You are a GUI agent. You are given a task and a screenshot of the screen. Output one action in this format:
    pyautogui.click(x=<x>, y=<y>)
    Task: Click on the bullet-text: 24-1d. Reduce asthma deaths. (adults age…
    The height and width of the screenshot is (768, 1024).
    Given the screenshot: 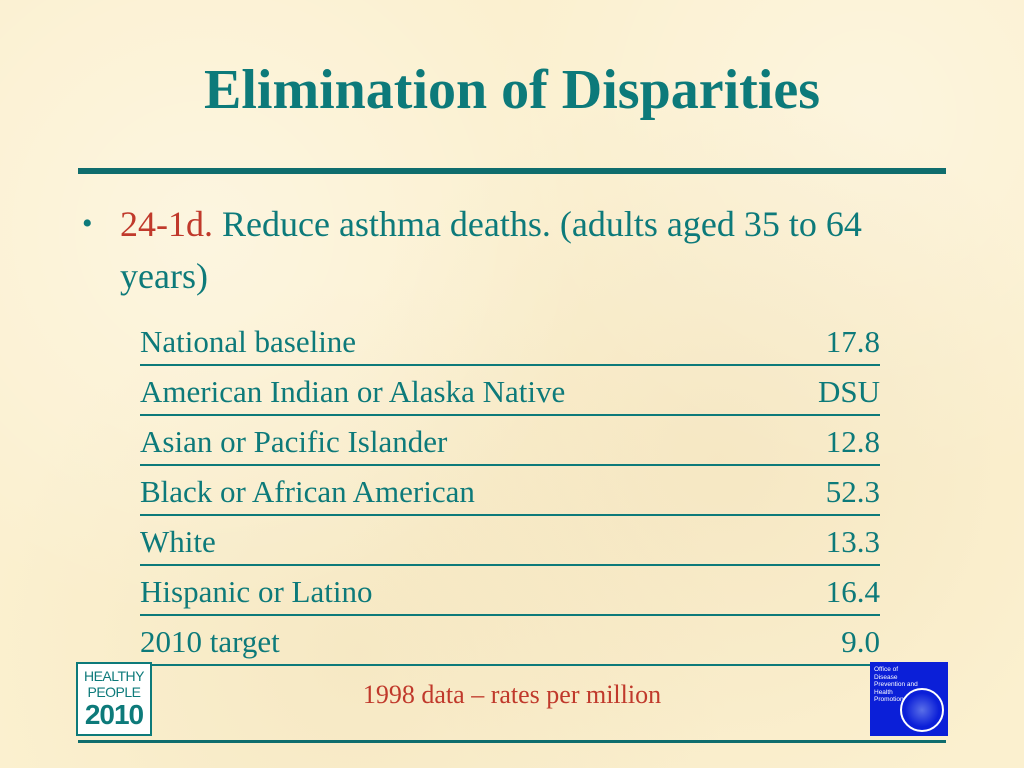 What is the action you would take?
    pyautogui.click(x=516, y=250)
    